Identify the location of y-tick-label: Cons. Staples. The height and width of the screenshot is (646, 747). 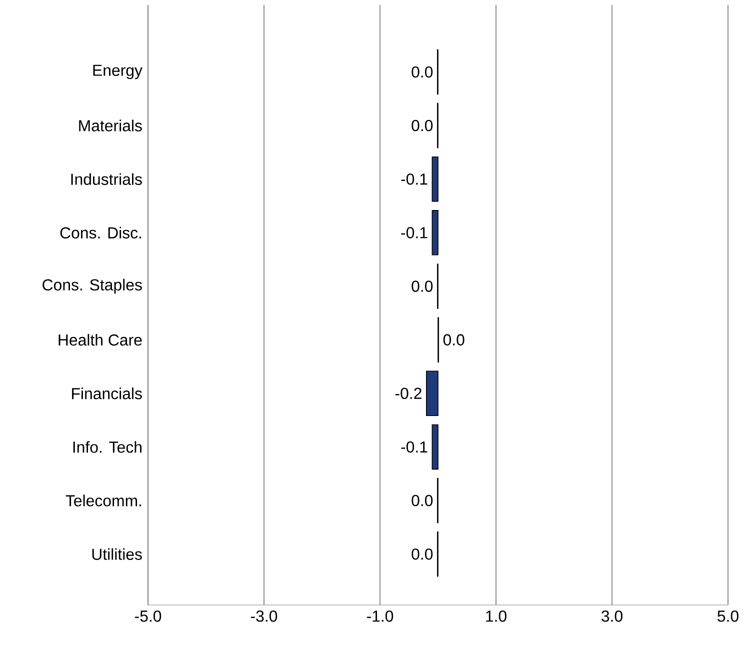
(92, 286).